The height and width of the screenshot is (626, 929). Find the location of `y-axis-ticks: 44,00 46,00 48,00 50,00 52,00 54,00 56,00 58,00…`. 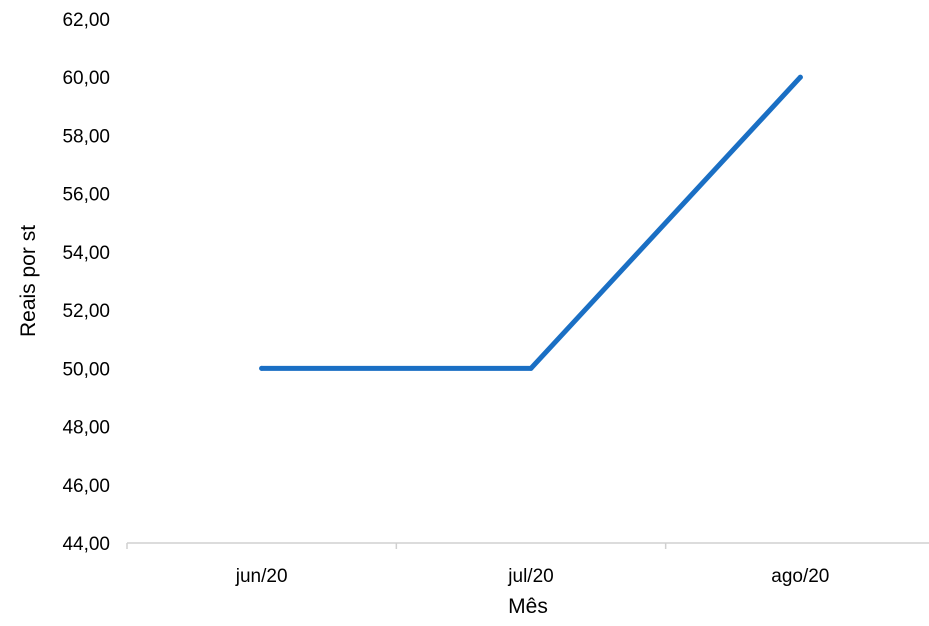

y-axis-ticks: 44,00 46,00 48,00 50,00 52,00 54,00 56,00 58,00… is located at coordinates (86, 282).